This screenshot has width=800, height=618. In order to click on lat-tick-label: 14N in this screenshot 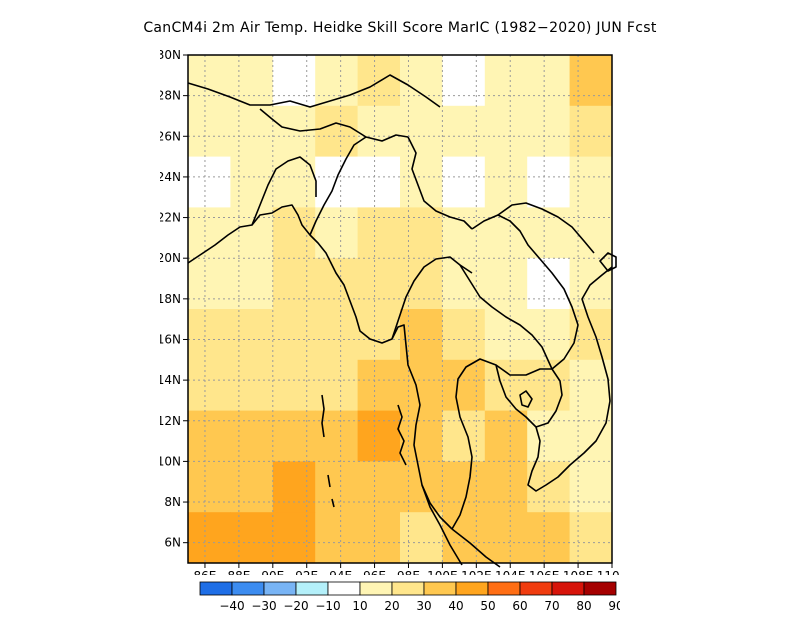, I will do `click(170, 380)`.